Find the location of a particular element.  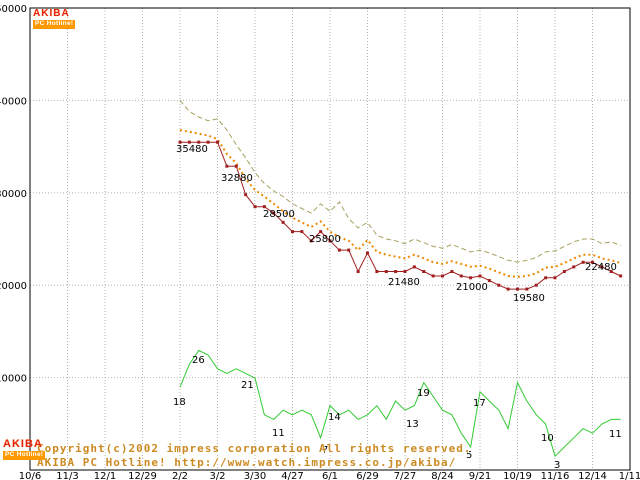

x-tick-label: 12/29 is located at coordinates (142, 475).